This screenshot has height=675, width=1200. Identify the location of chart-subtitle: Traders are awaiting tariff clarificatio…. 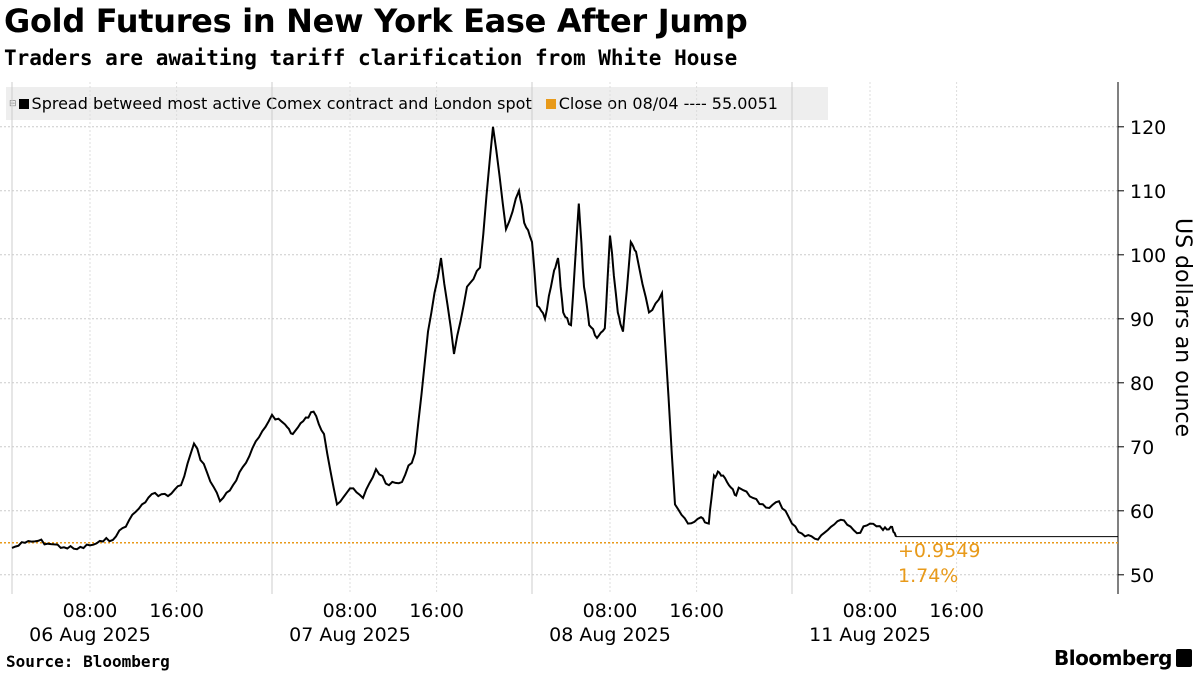
(371, 58).